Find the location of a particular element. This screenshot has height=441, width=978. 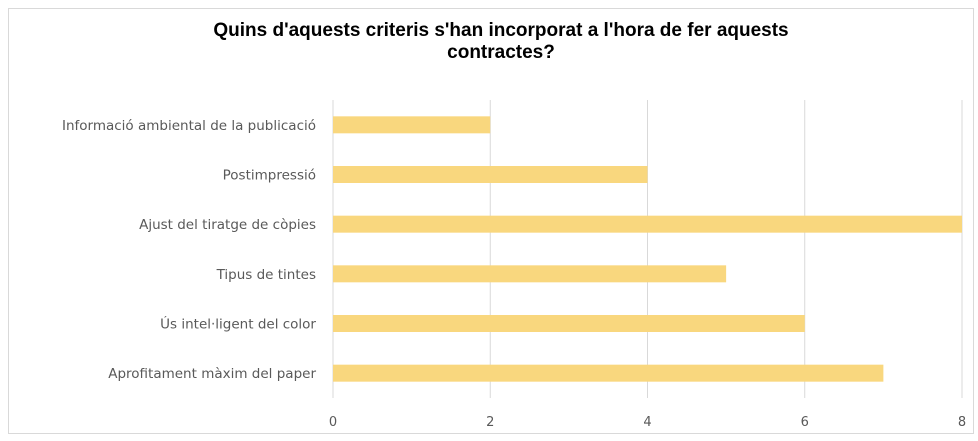

x-tick-label: 8 is located at coordinates (962, 422).